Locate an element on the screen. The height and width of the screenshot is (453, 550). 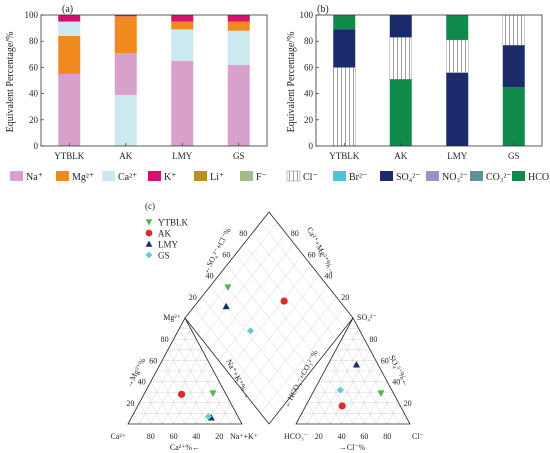
tick-so4-cl: 60 is located at coordinates (226, 254).